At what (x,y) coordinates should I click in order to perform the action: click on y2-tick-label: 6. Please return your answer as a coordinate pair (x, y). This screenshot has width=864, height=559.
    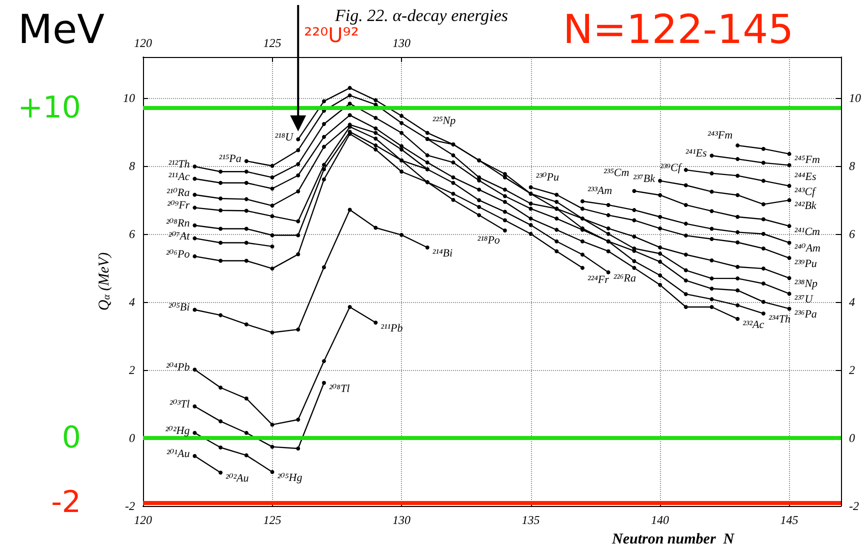
    Looking at the image, I should click on (852, 233).